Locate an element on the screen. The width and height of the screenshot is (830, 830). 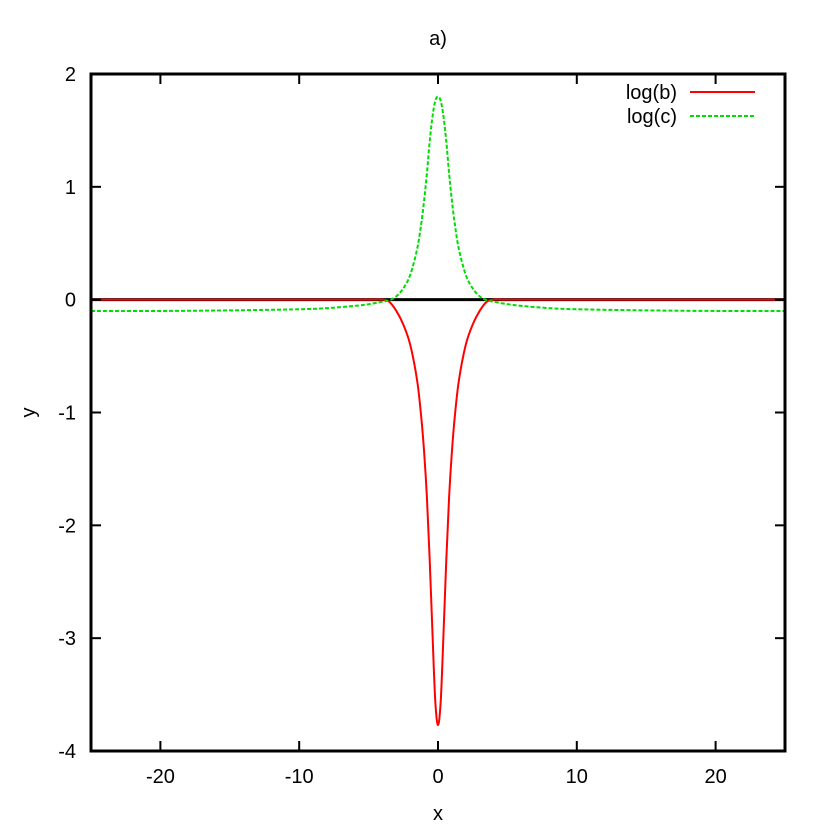
y-axis-label: y is located at coordinates (29, 413).